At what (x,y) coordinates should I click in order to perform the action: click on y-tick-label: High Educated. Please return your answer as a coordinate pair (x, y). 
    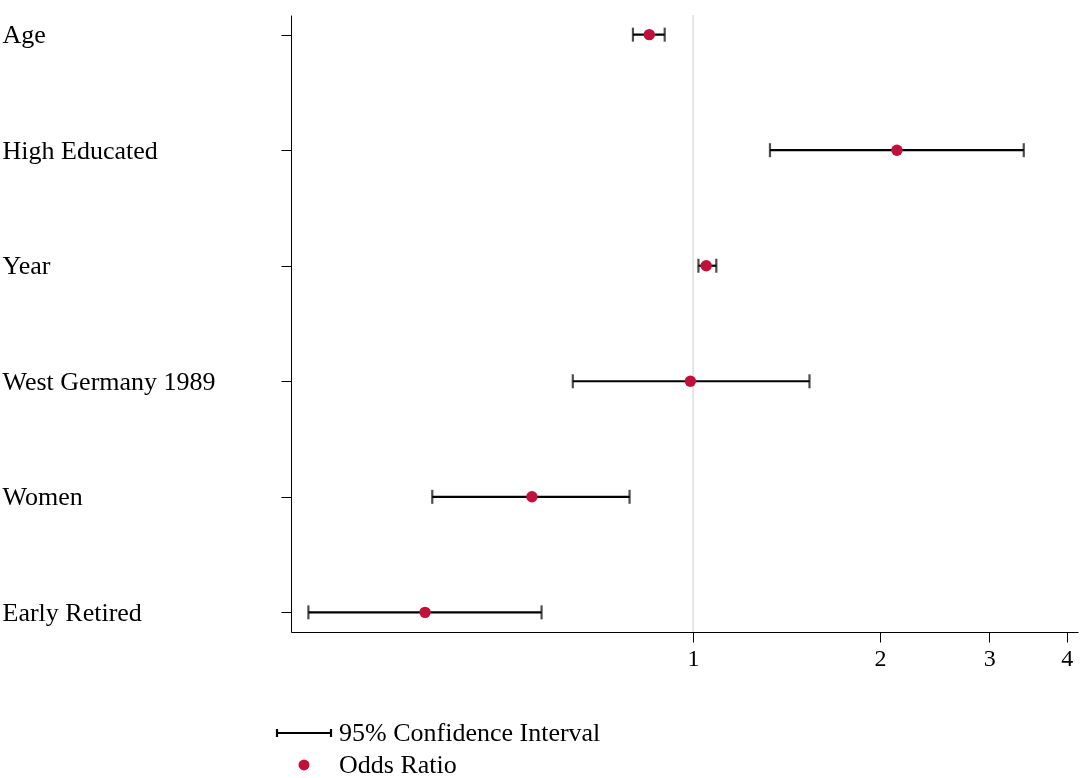
    Looking at the image, I should click on (80, 150).